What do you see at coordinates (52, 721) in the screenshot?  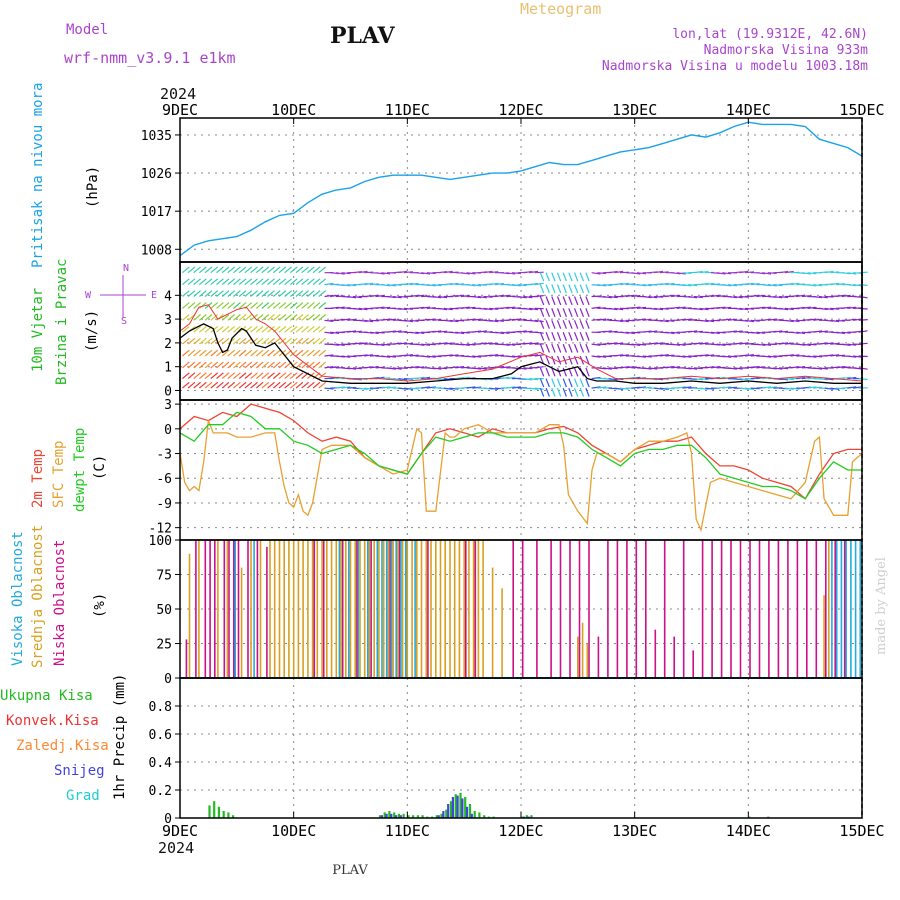 I see `precip-legend-item: Konvek.Kisa` at bounding box center [52, 721].